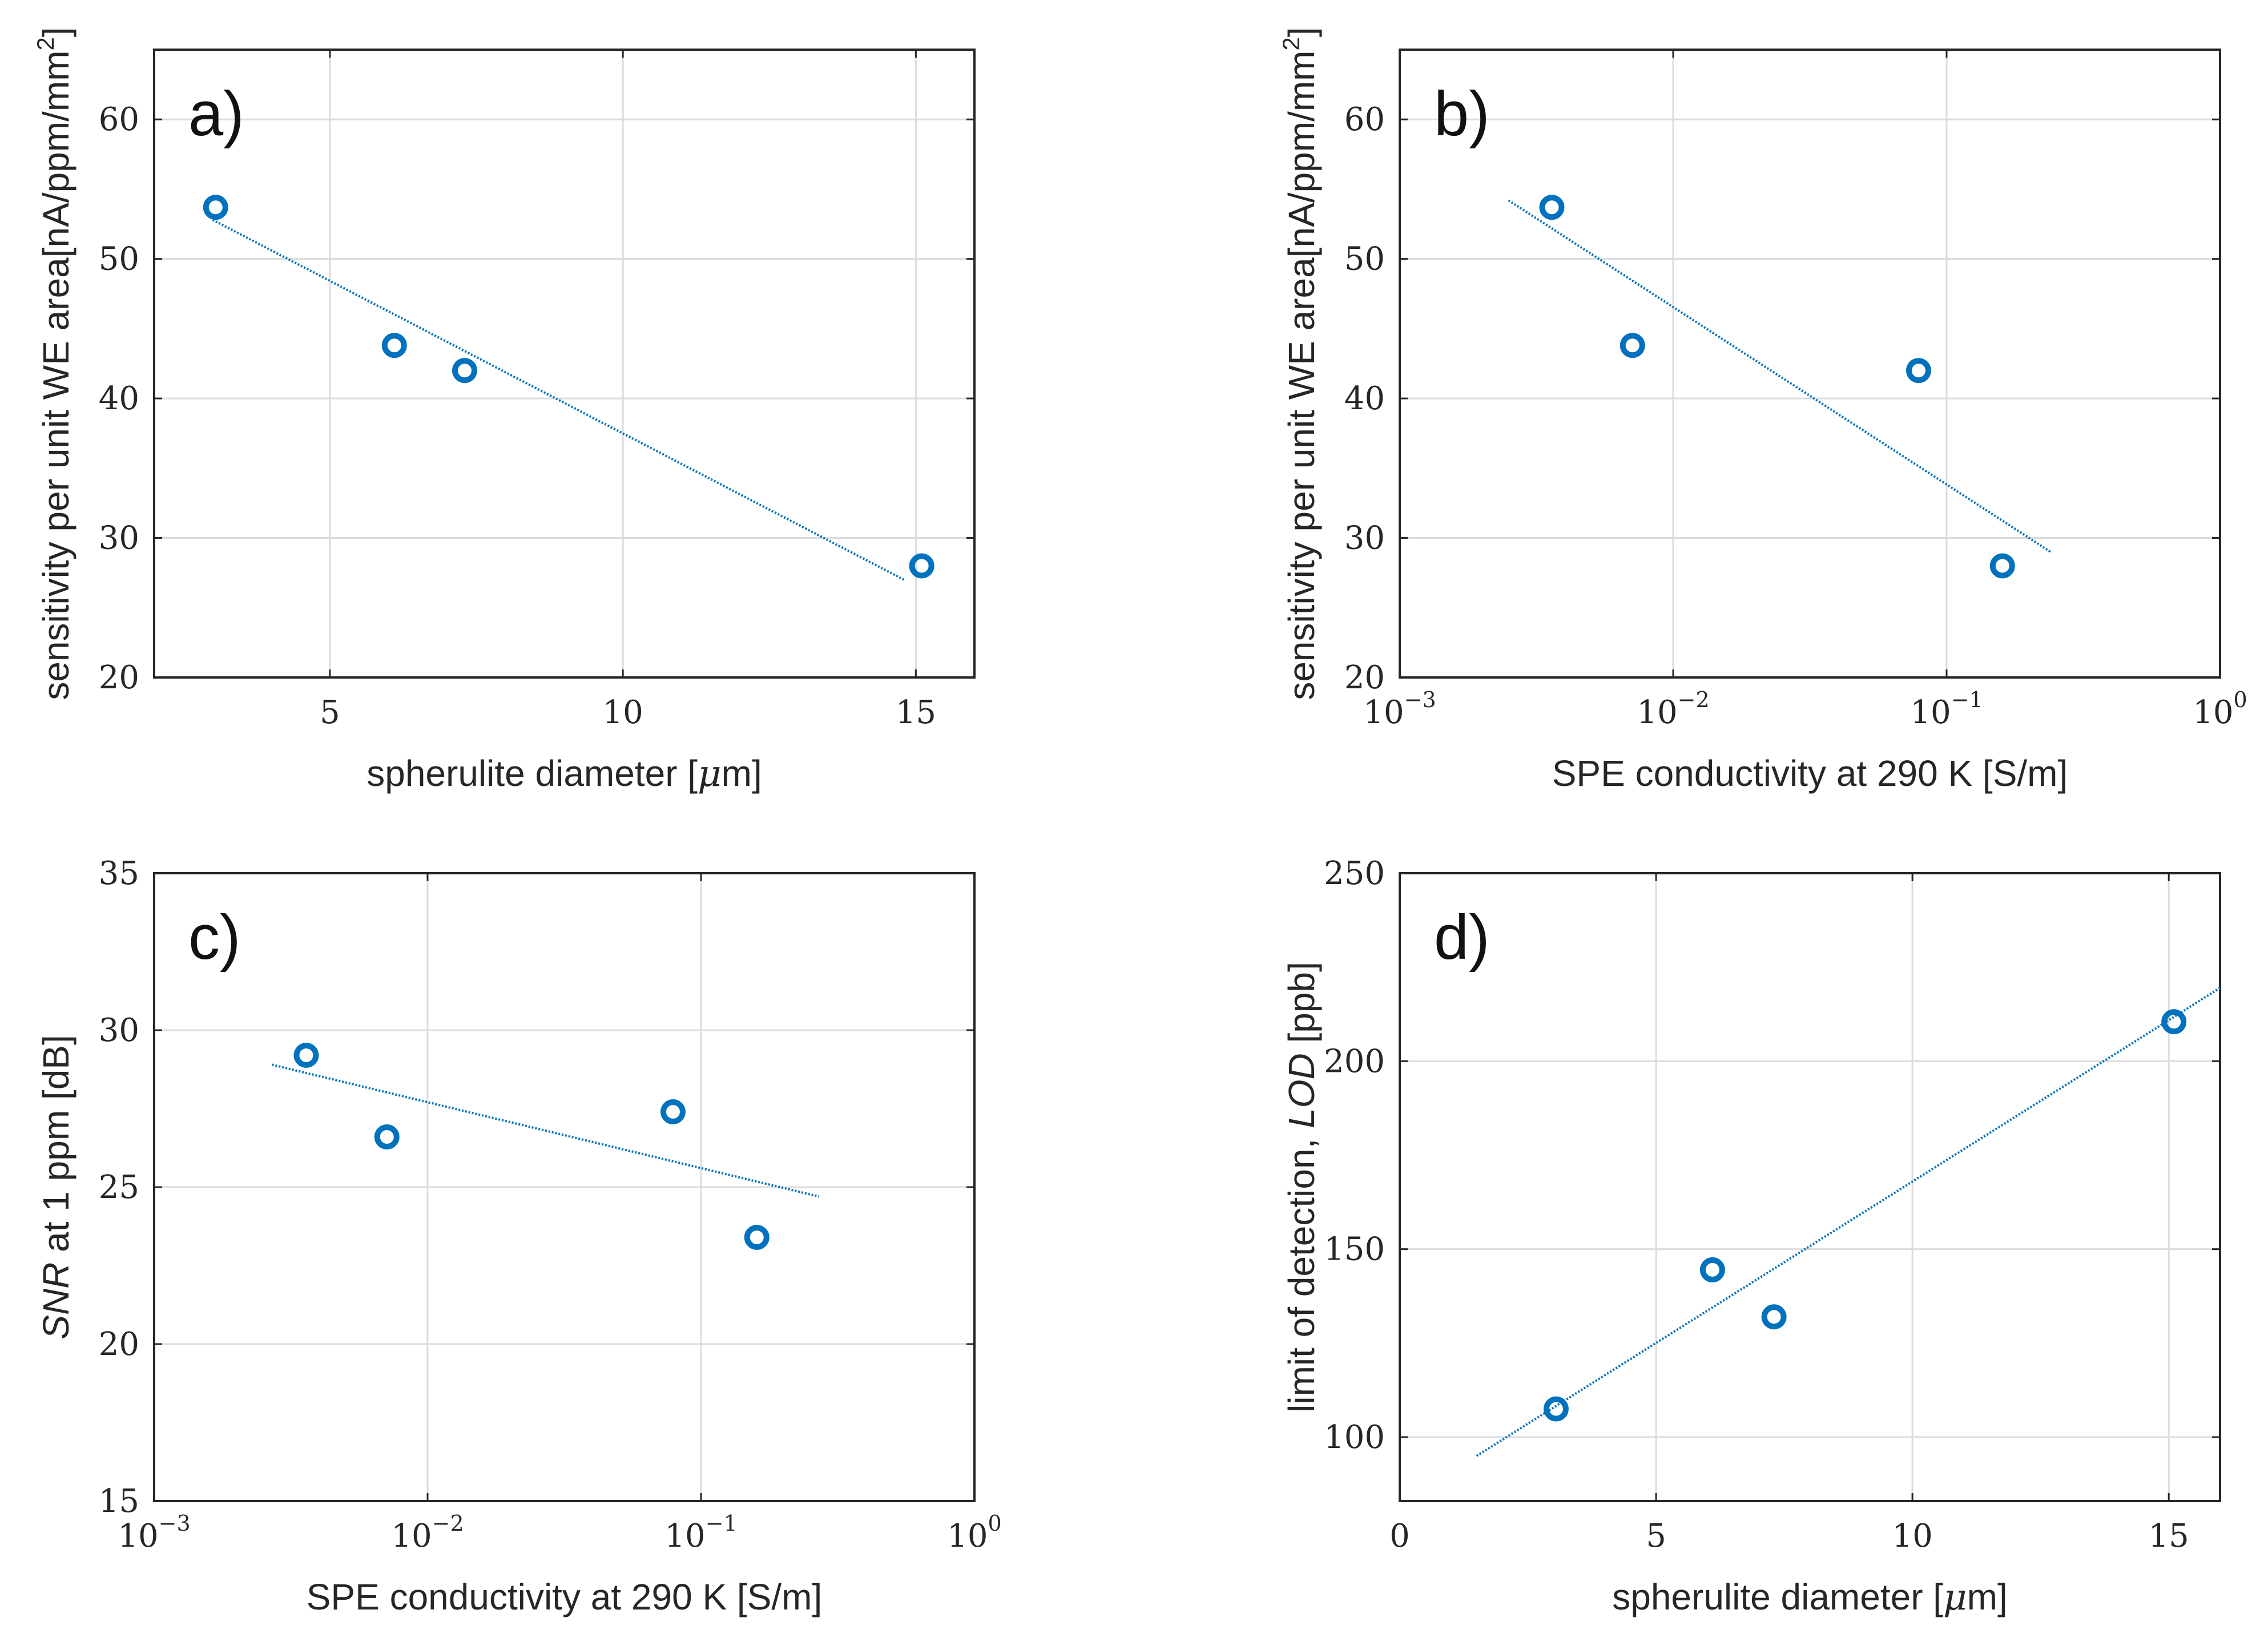 Image resolution: width=2268 pixels, height=1650 pixels. What do you see at coordinates (119, 873) in the screenshot?
I see `y-tick-label: 35` at bounding box center [119, 873].